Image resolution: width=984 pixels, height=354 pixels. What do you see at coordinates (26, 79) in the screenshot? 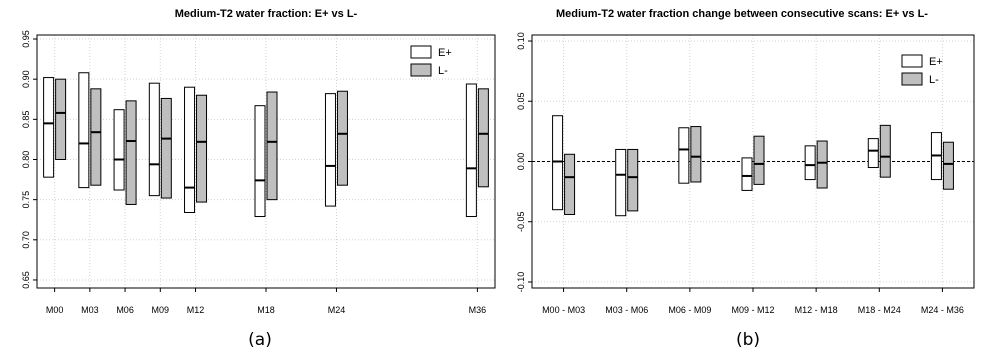
I see `y-tick-label: 0.90` at bounding box center [26, 79].